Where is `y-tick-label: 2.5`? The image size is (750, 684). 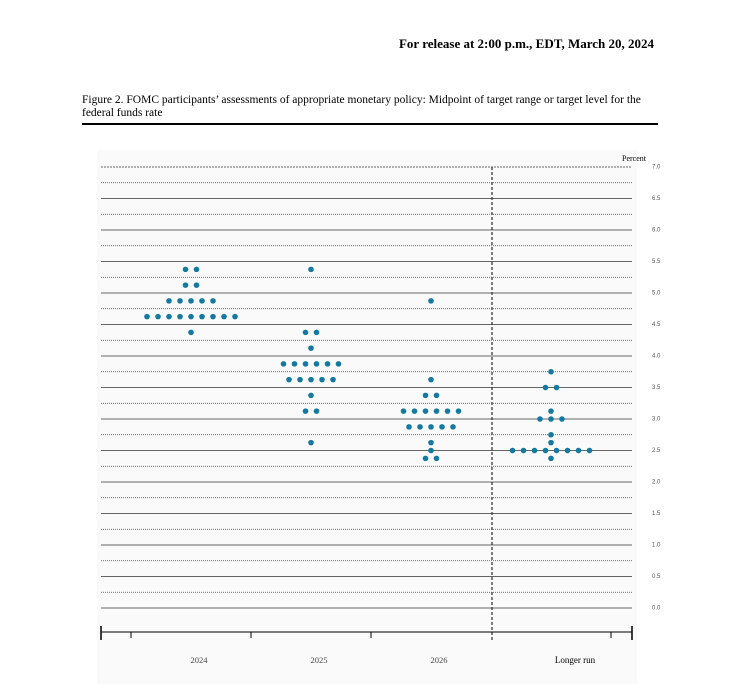 y-tick-label: 2.5 is located at coordinates (656, 451).